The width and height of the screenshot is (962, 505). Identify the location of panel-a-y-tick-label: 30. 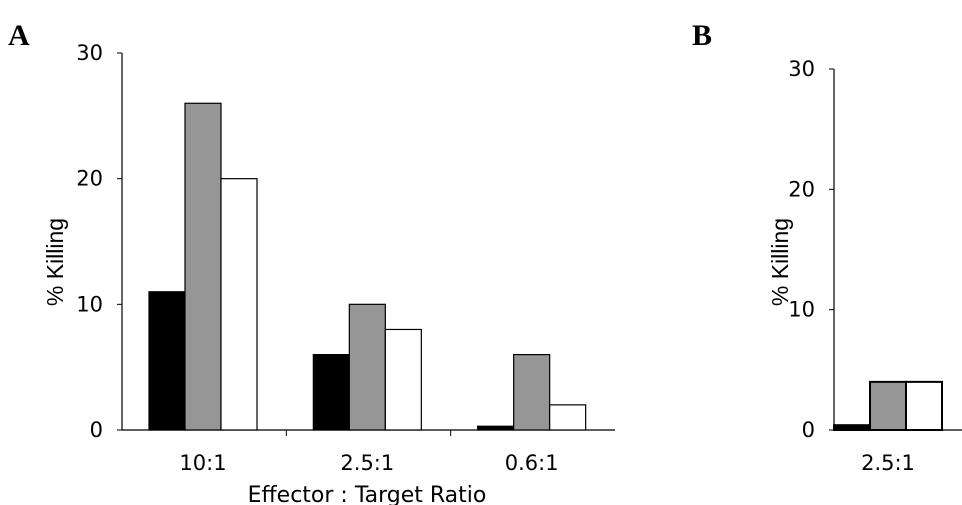
(89, 53).